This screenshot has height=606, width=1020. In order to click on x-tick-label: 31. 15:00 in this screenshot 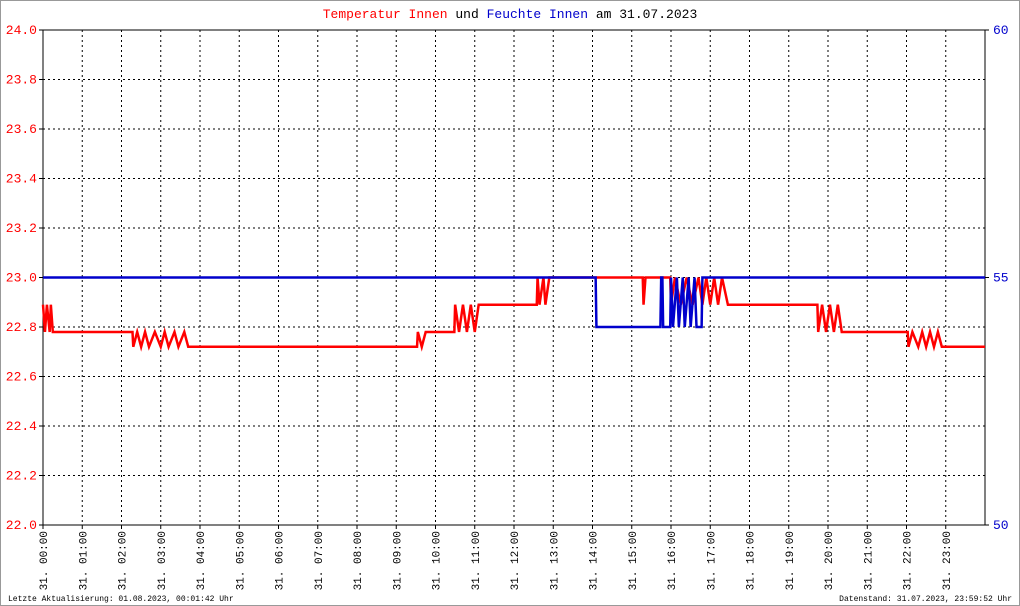, I will do `click(634, 560)`.